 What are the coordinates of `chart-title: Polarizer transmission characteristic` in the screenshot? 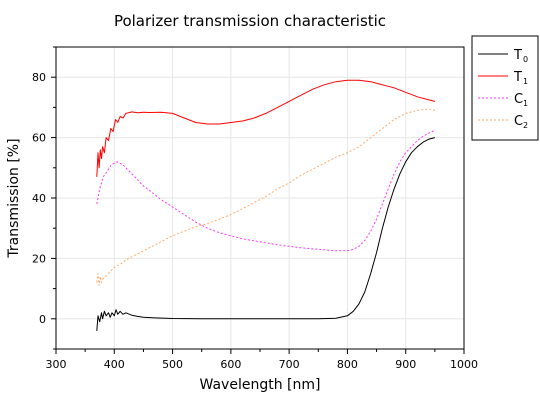 It's located at (250, 21).